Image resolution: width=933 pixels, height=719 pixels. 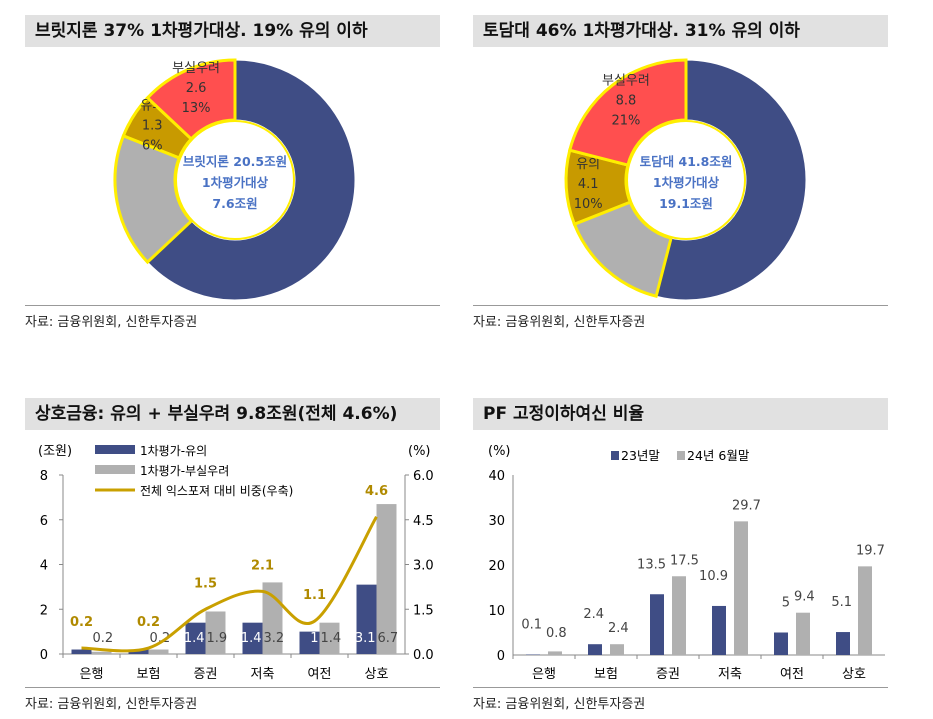 I want to click on slice-label: 6%, so click(x=152, y=145).